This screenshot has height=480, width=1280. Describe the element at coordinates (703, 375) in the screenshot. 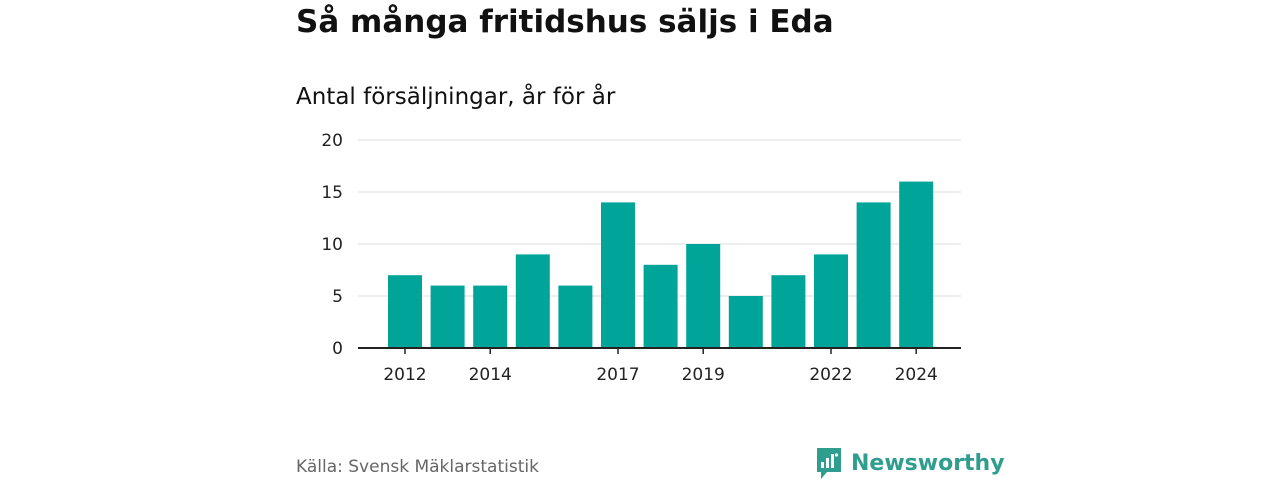

I see `x-tick-label: 2019` at that location.